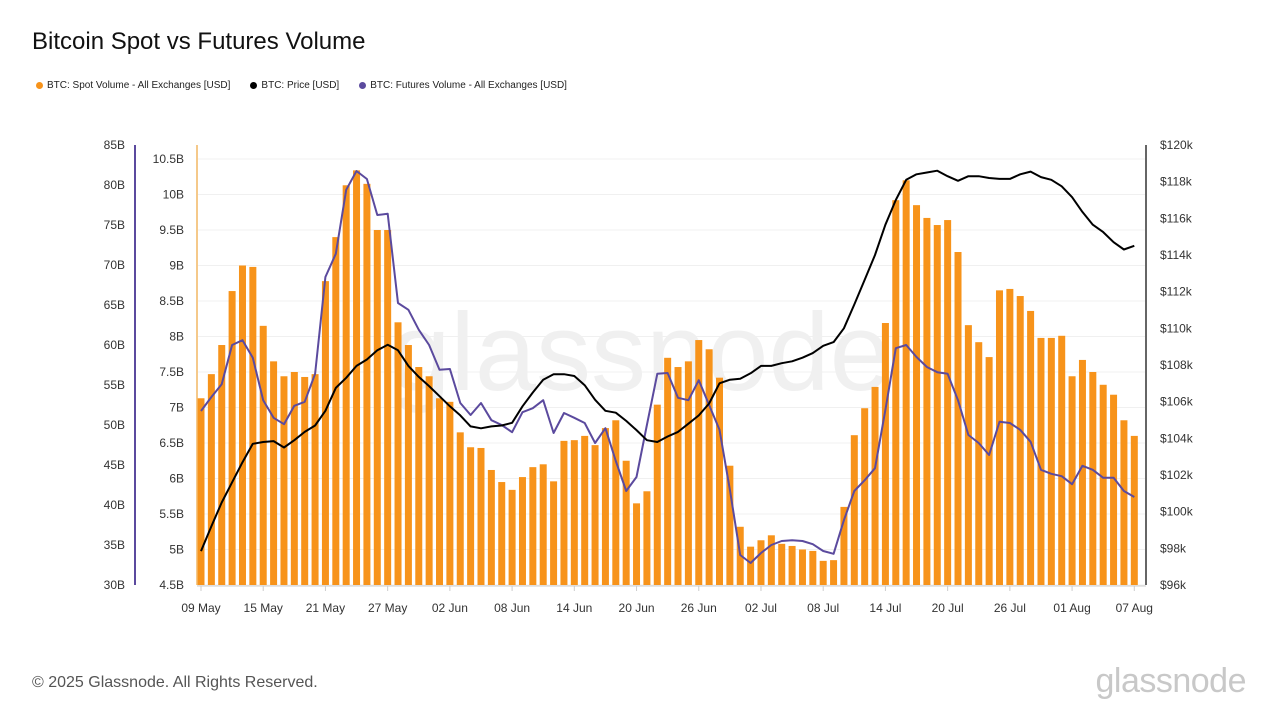 This screenshot has height=720, width=1280. What do you see at coordinates (114, 385) in the screenshot?
I see `futures-axis-tick: 55B` at bounding box center [114, 385].